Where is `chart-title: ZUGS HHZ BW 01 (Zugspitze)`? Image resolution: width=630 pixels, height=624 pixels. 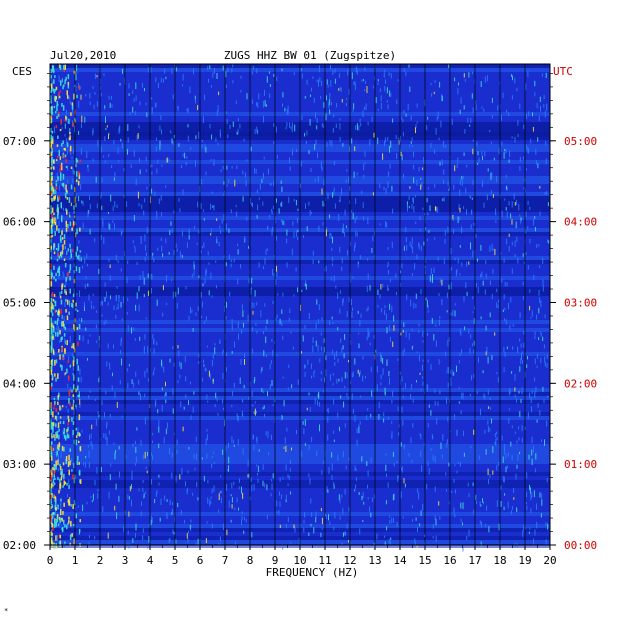 chart-title: ZUGS HHZ BW 01 (Zugspitze) is located at coordinates (310, 55).